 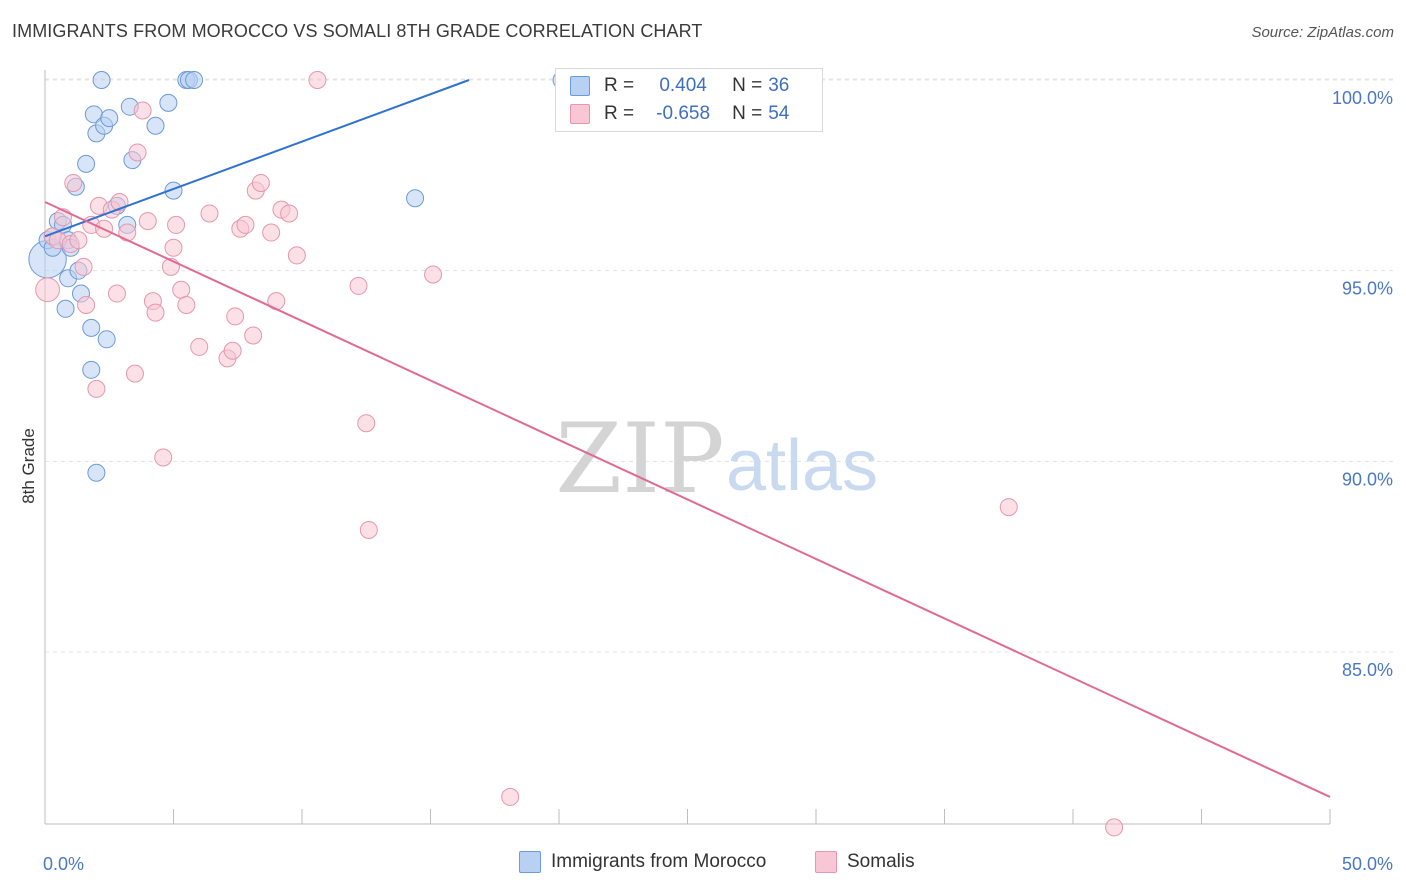 I want to click on legend-label-morocco: Immigrants from Morocco, so click(x=659, y=861).